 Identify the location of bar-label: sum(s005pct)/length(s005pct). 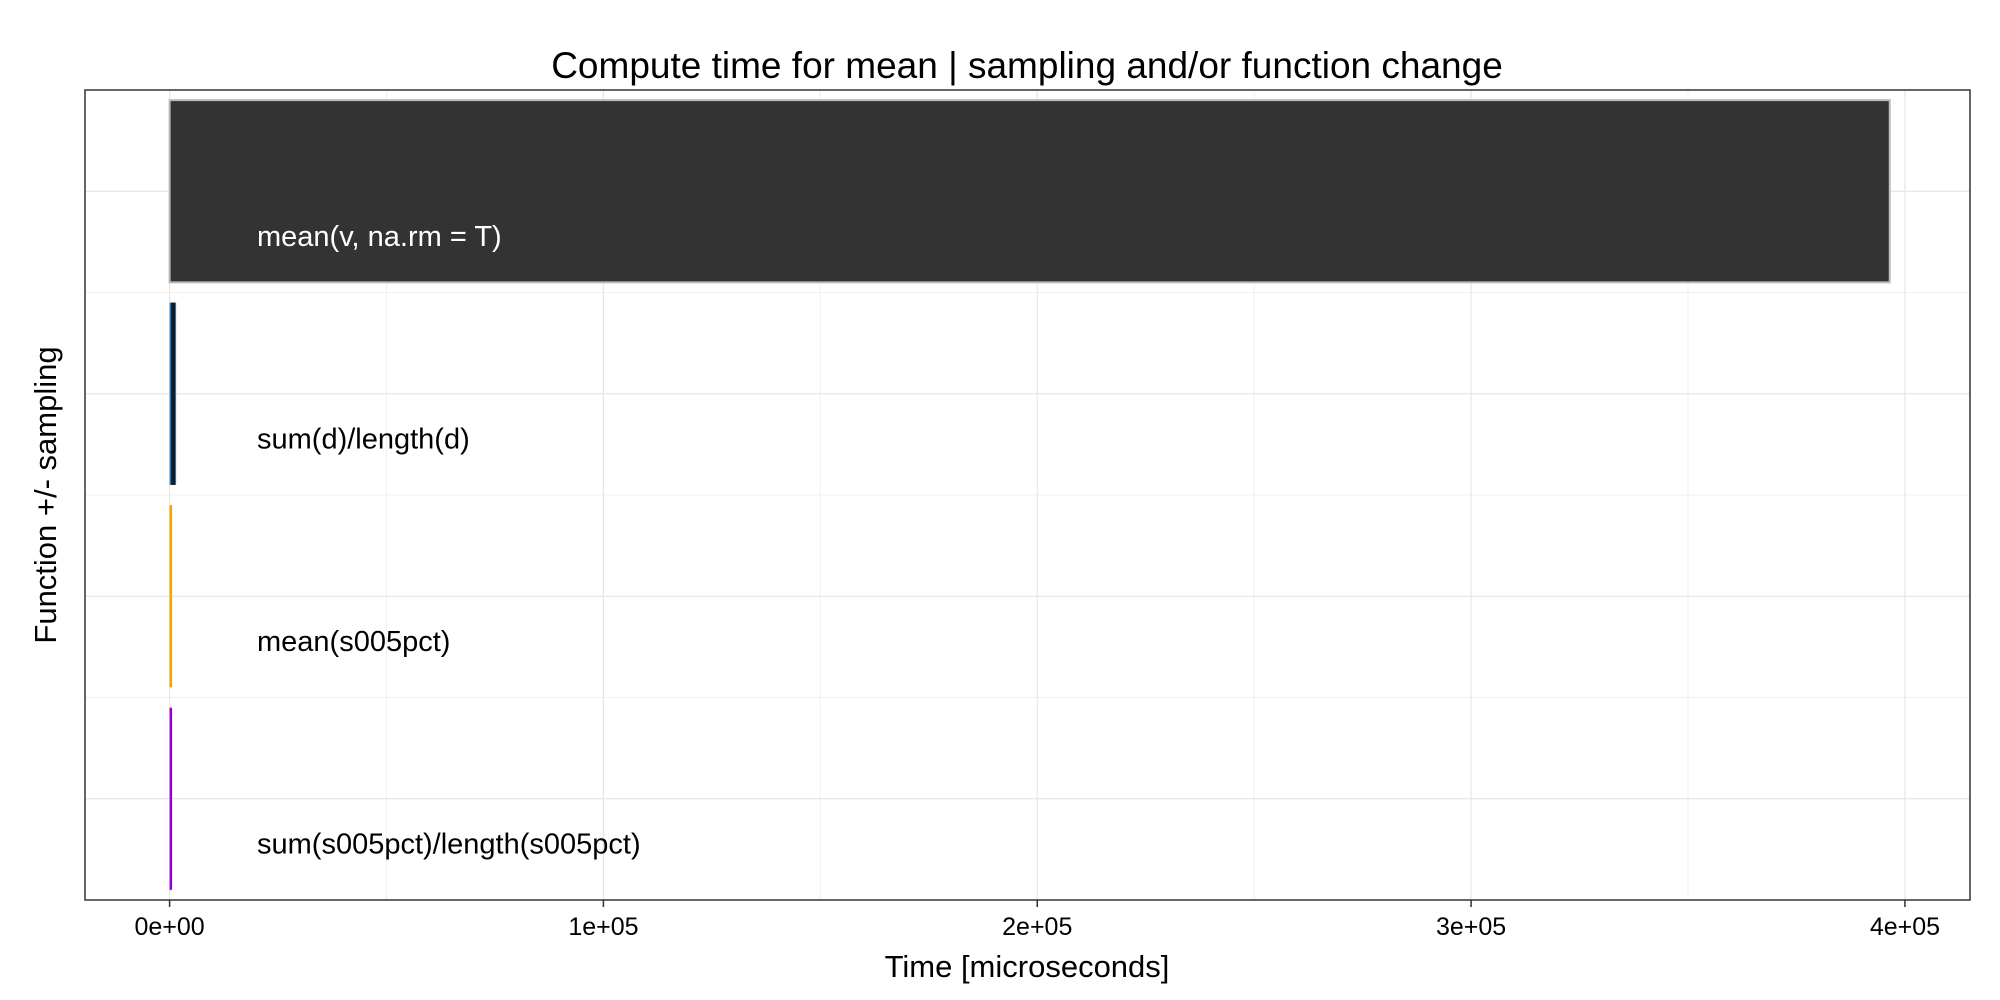
(449, 844).